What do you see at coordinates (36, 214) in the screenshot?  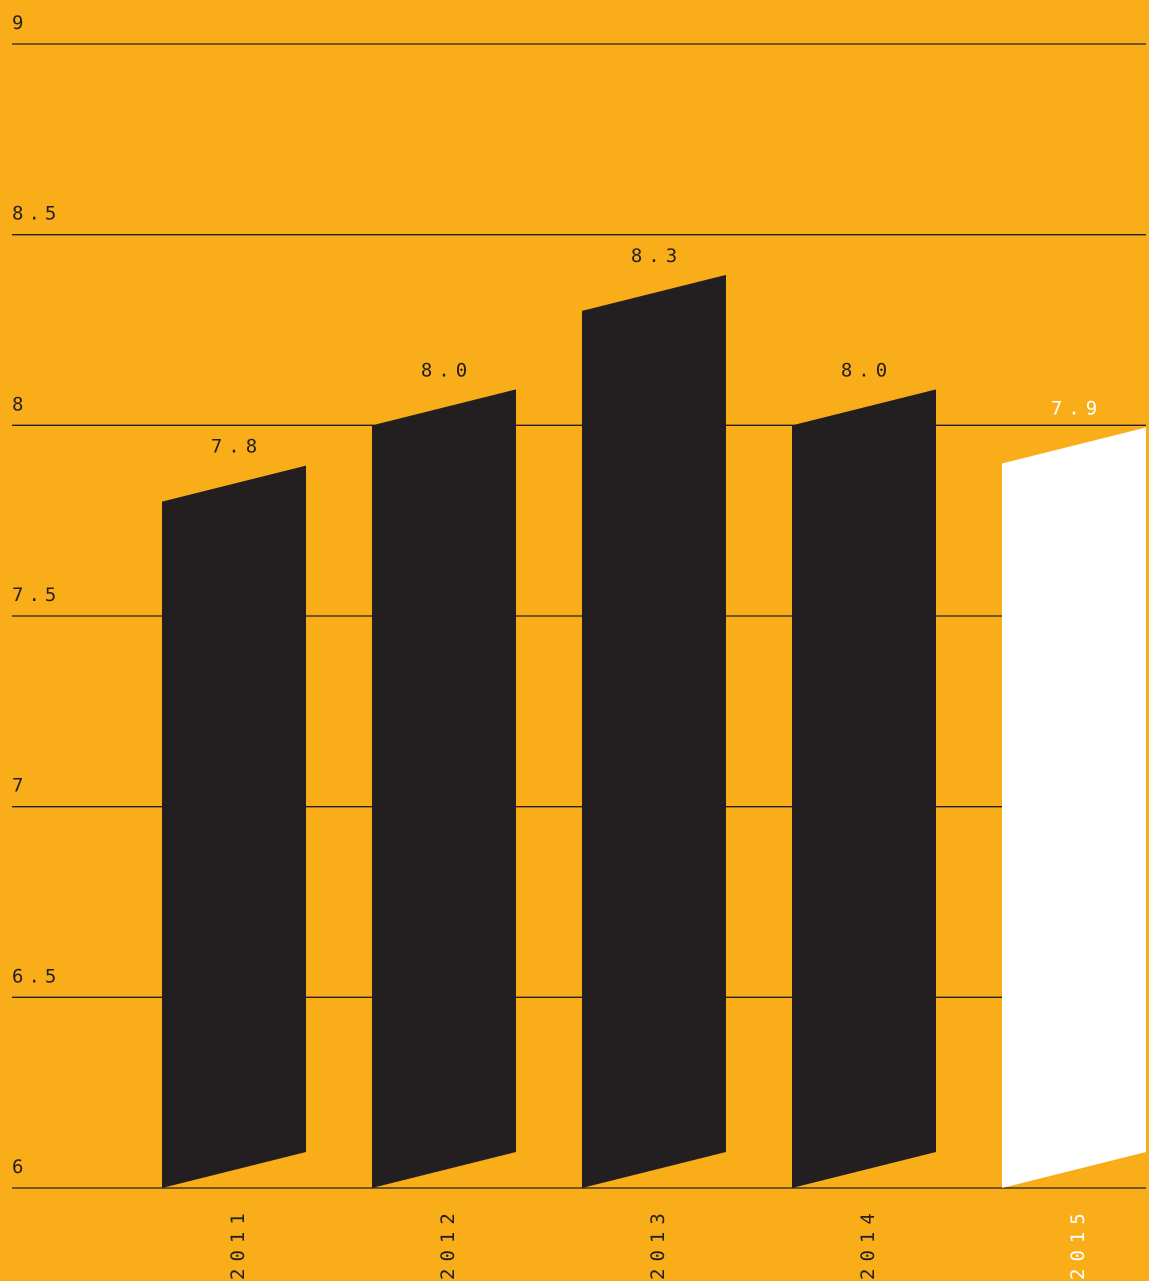 I see `y-tick-label: 8.5` at bounding box center [36, 214].